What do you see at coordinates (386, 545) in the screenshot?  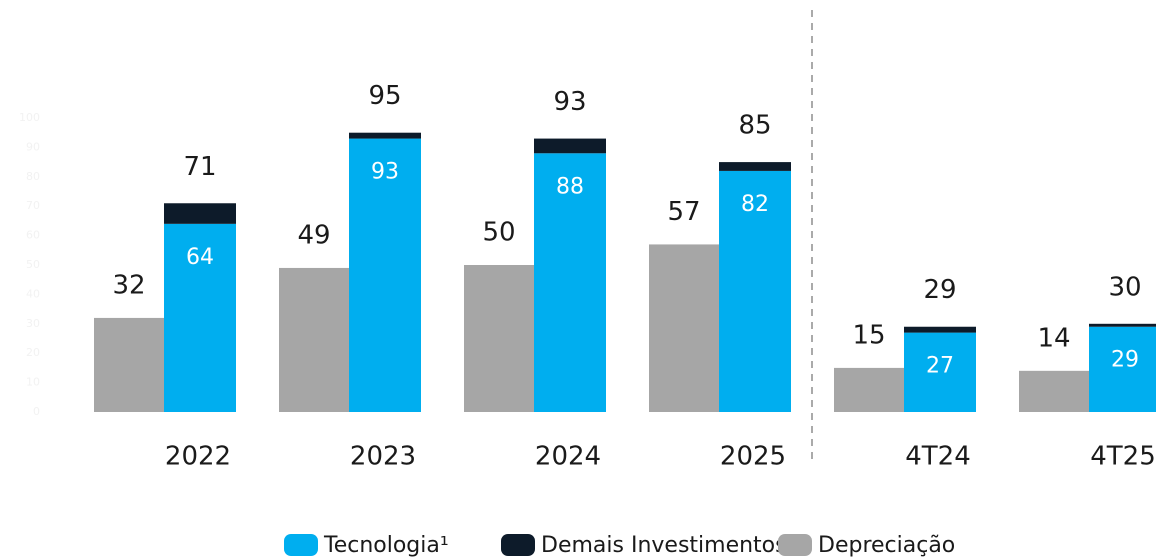 I see `legend-label: Tecnologia¹` at bounding box center [386, 545].